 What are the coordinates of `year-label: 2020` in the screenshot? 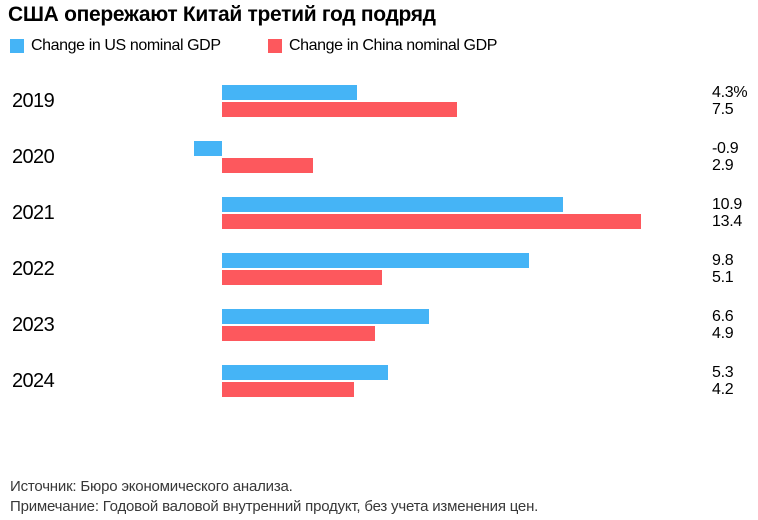 It's located at (33, 157).